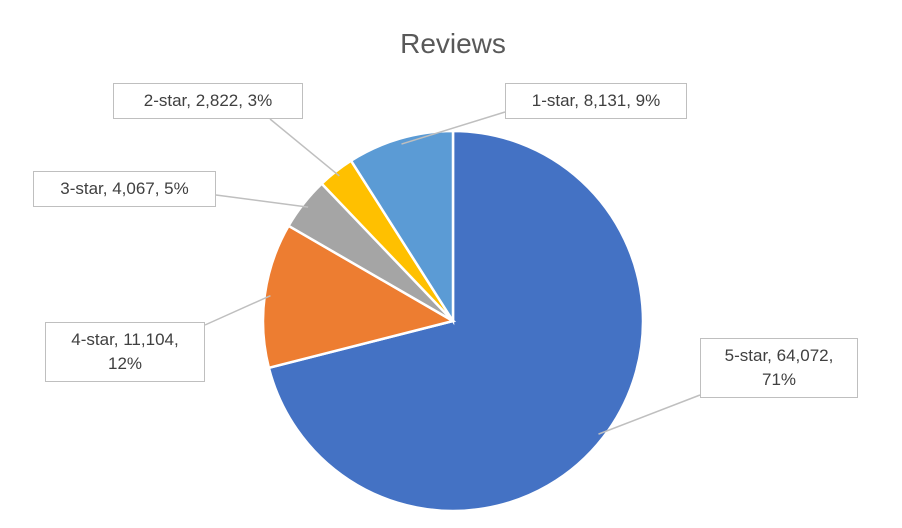 The image size is (902, 528). What do you see at coordinates (208, 101) in the screenshot?
I see `data-label: 2-star, 2,822, 3%` at bounding box center [208, 101].